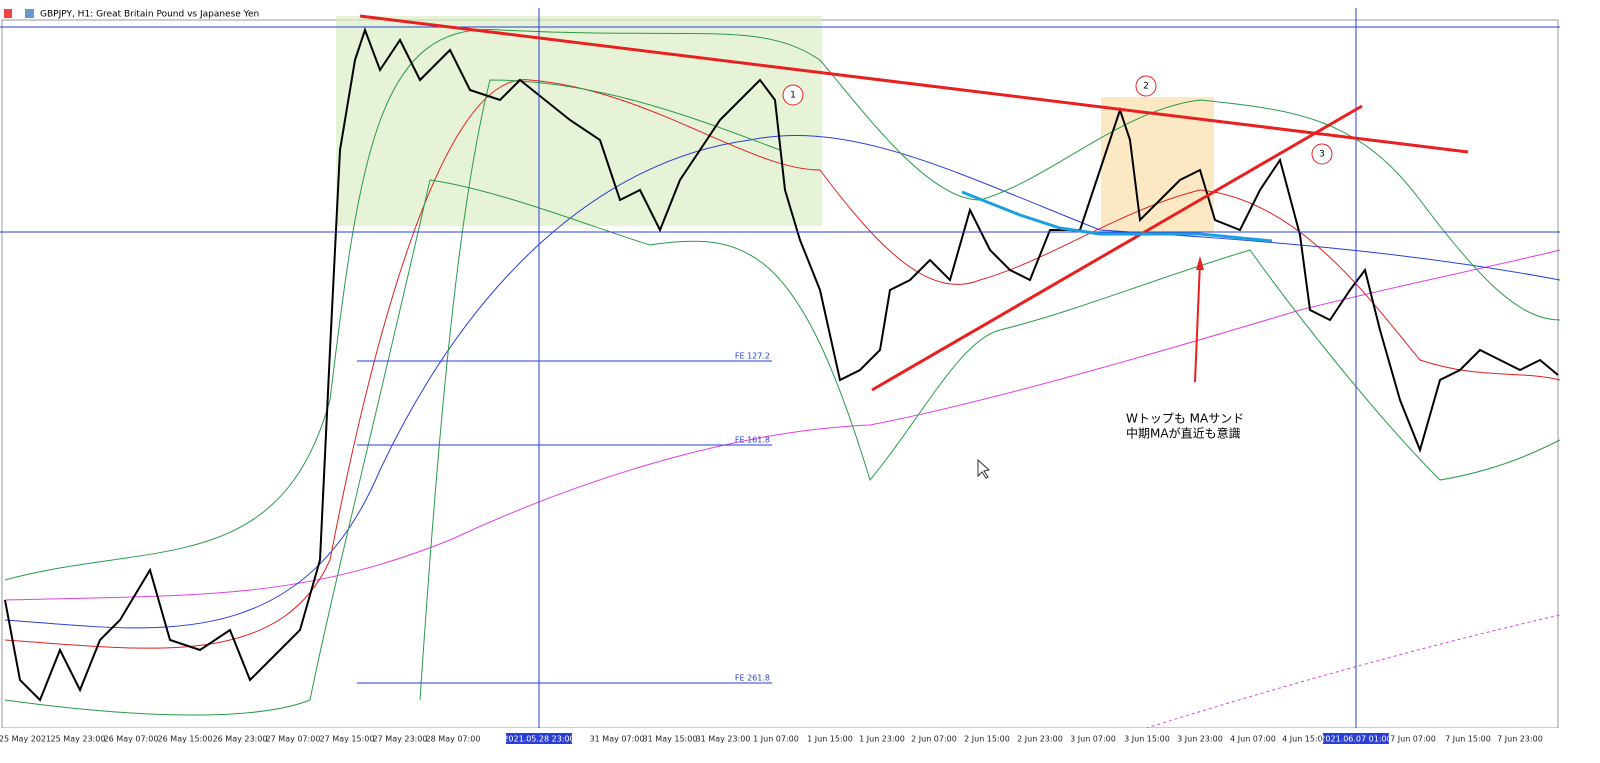  I want to click on time-label: 3 Jun 23:00, so click(1200, 739).